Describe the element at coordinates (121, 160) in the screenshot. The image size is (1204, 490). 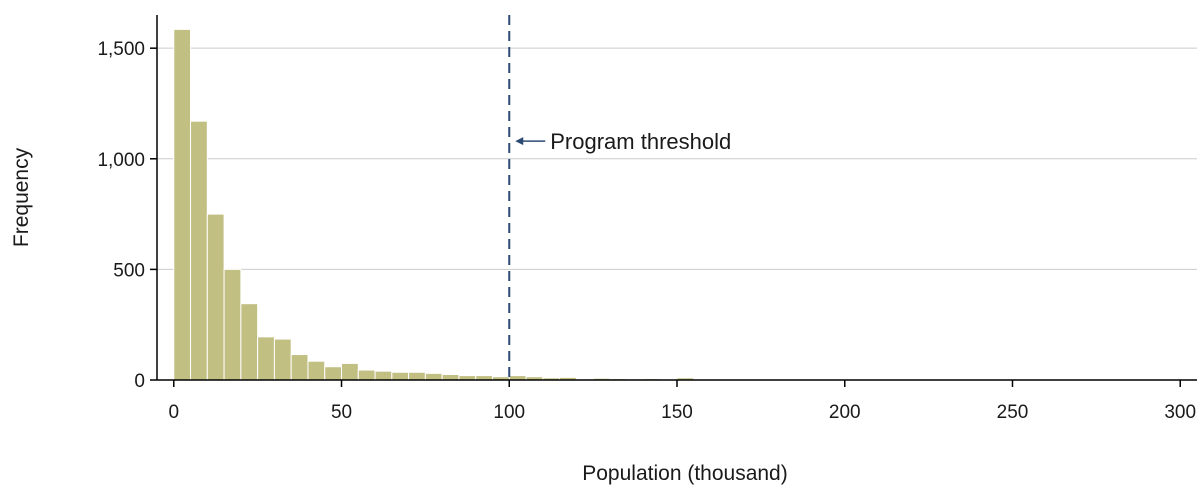
I see `y-tick-label: 1,000` at that location.